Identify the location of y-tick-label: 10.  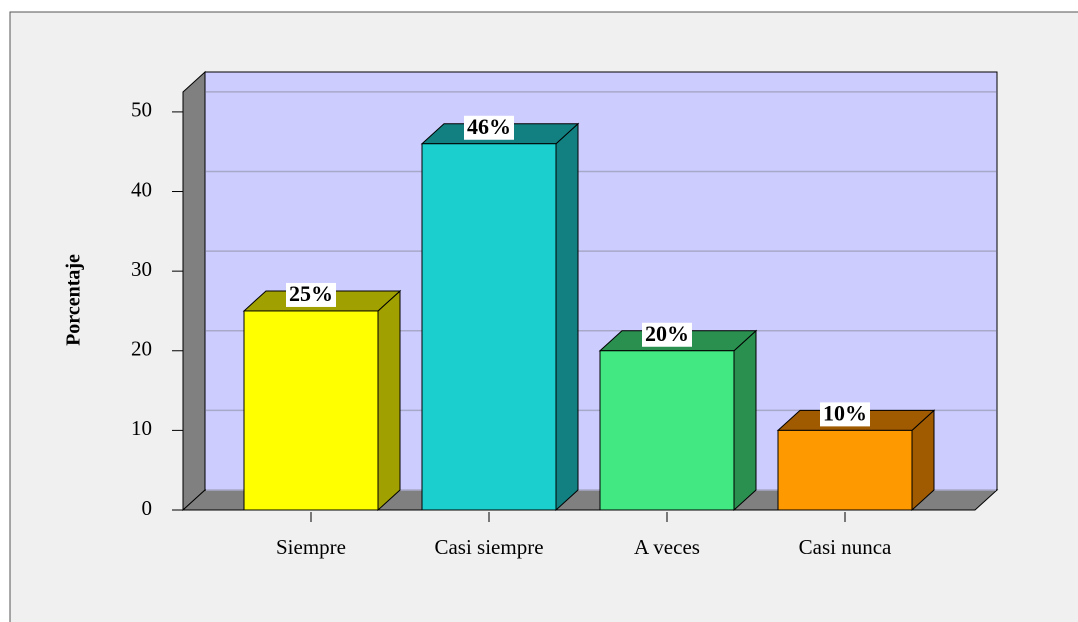
(141, 428).